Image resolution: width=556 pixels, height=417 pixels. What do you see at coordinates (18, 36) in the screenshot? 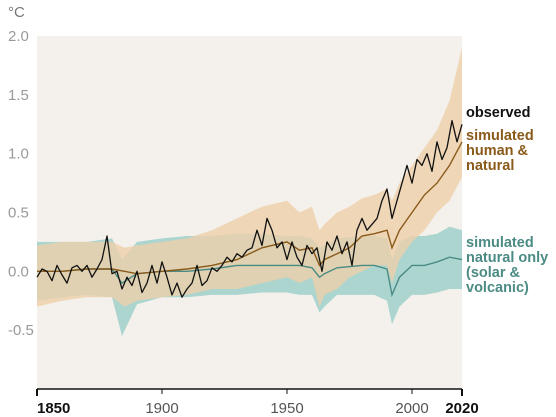
I see `y-tick-label: 2.0` at bounding box center [18, 36].